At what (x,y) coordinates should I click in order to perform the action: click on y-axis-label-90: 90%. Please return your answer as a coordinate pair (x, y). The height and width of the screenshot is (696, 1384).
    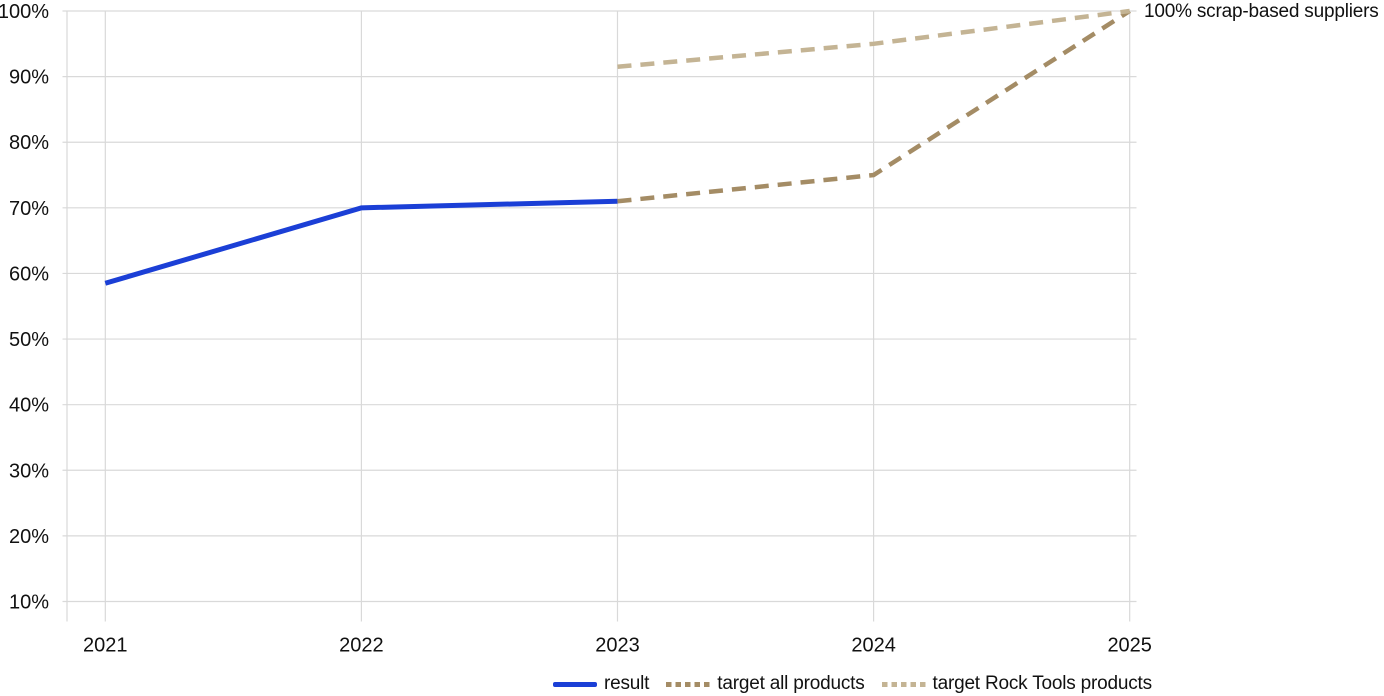
    Looking at the image, I should click on (29, 78).